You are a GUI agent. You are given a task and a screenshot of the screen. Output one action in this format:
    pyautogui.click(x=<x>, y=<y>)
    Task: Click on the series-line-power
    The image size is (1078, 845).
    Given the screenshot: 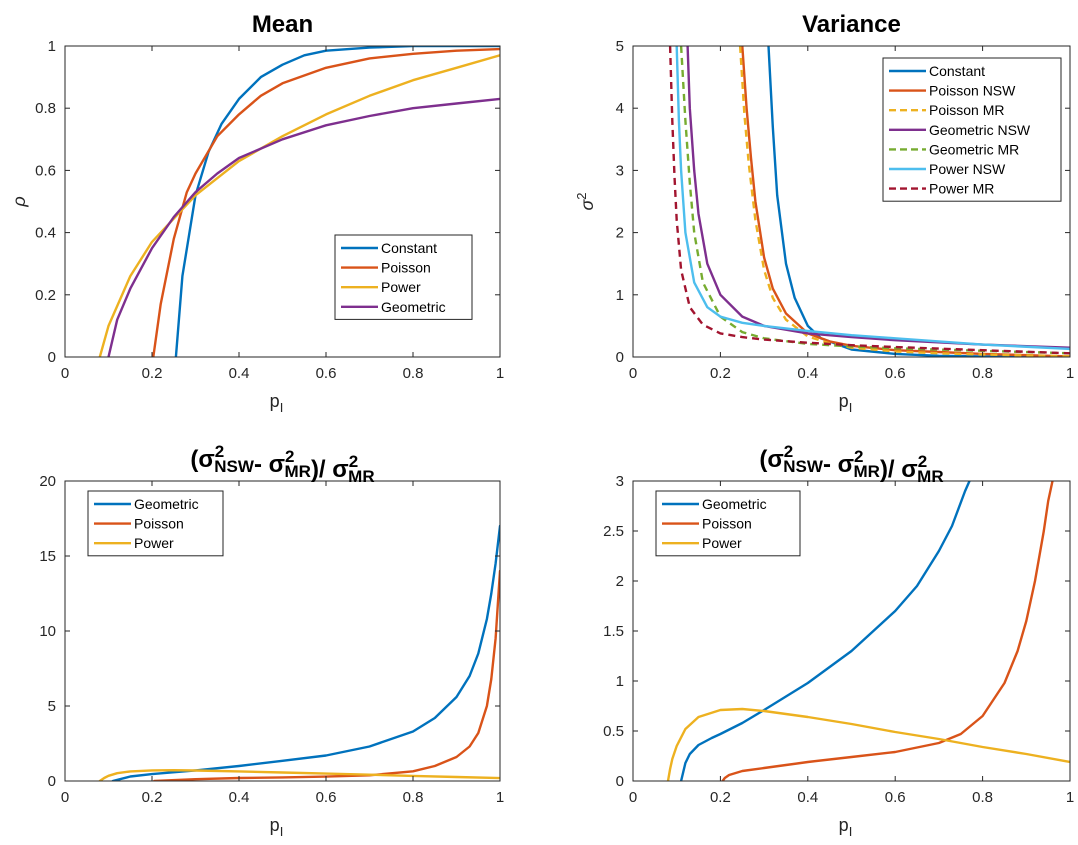 What is the action you would take?
    pyautogui.click(x=868, y=744)
    